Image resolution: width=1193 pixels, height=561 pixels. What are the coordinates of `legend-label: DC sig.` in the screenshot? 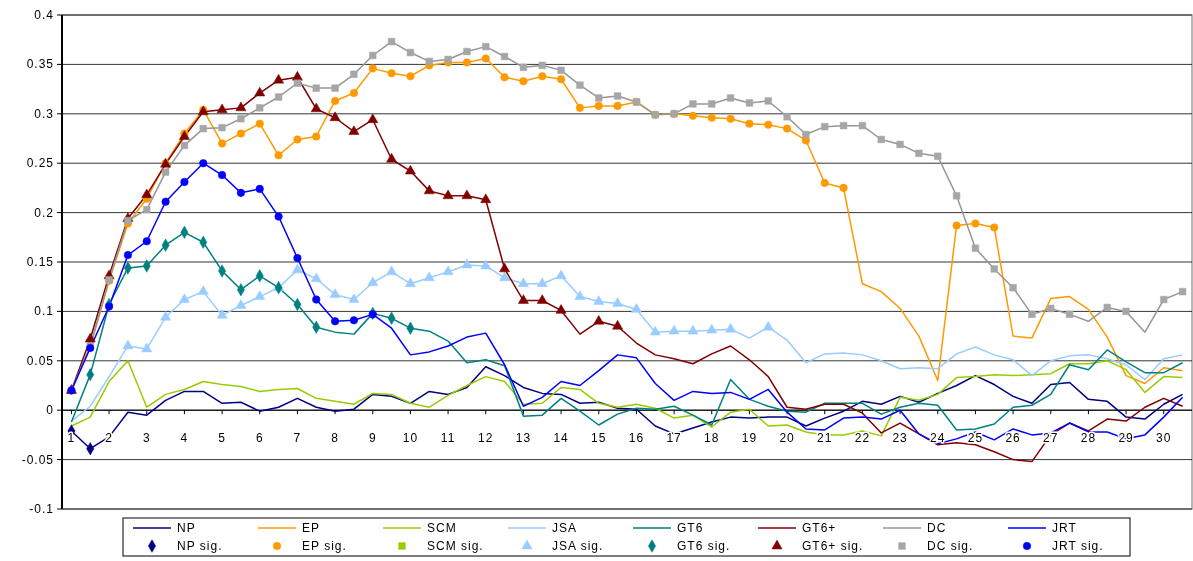 It's located at (950, 546).